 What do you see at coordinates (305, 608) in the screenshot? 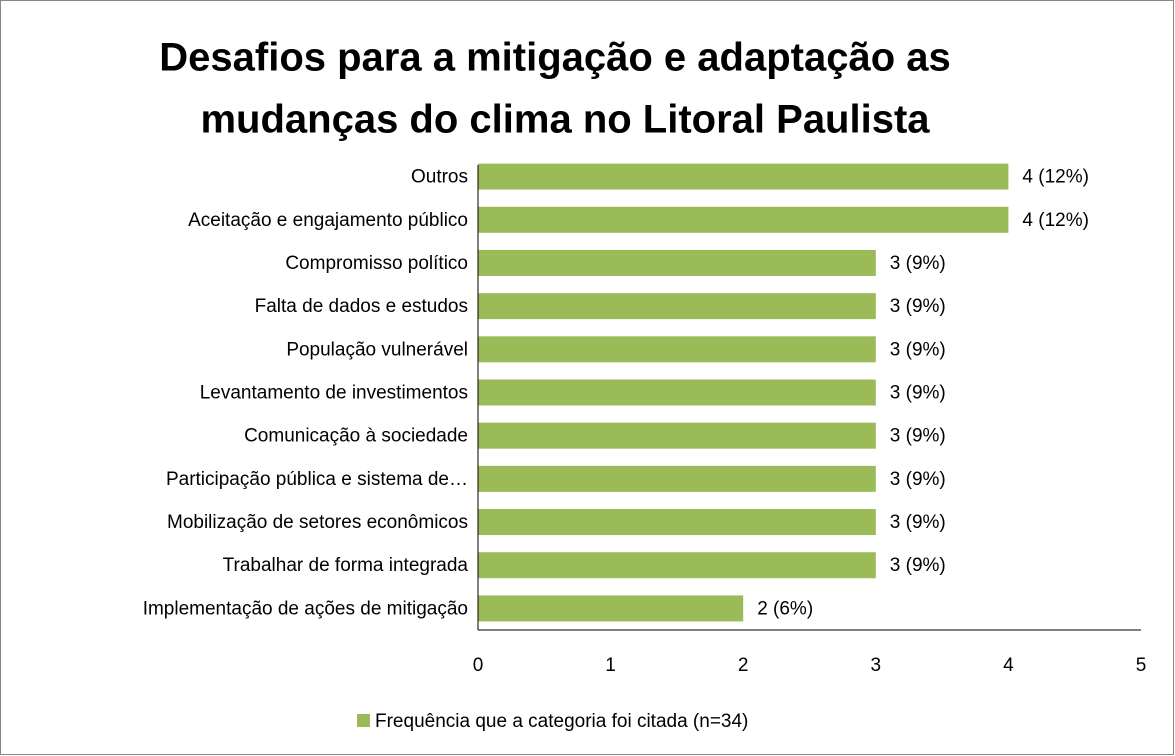
I see `y-tick-label: Implementação de ações de mitigação` at bounding box center [305, 608].